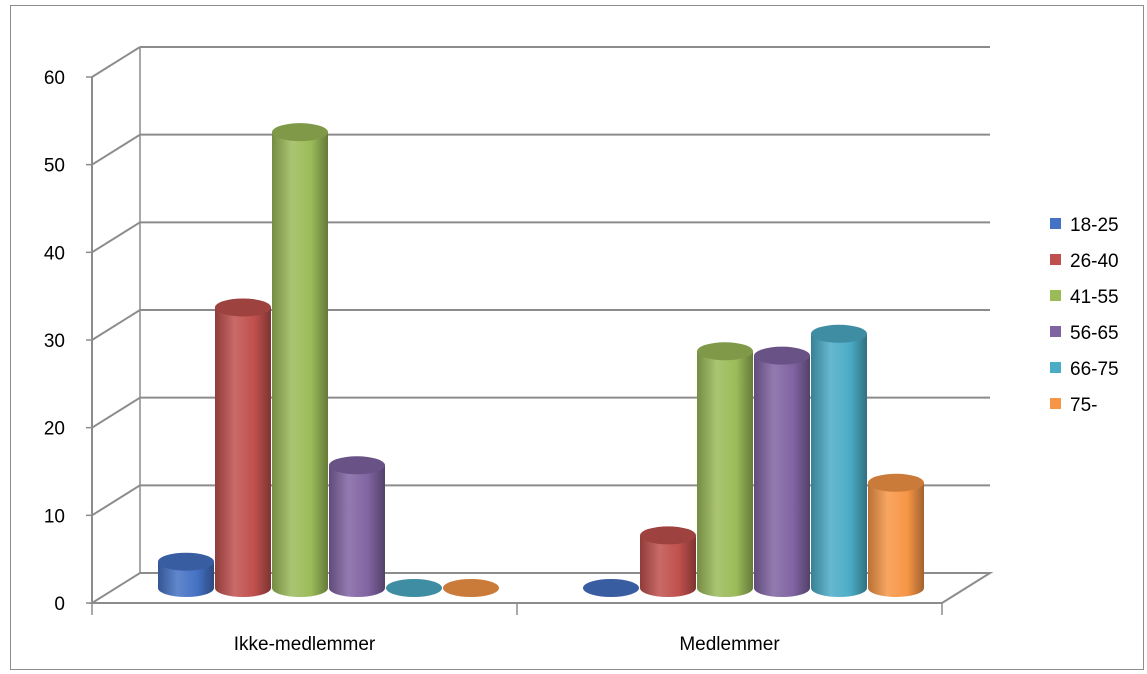 This screenshot has height=674, width=1147. I want to click on y-tick-label: 10, so click(54, 516).